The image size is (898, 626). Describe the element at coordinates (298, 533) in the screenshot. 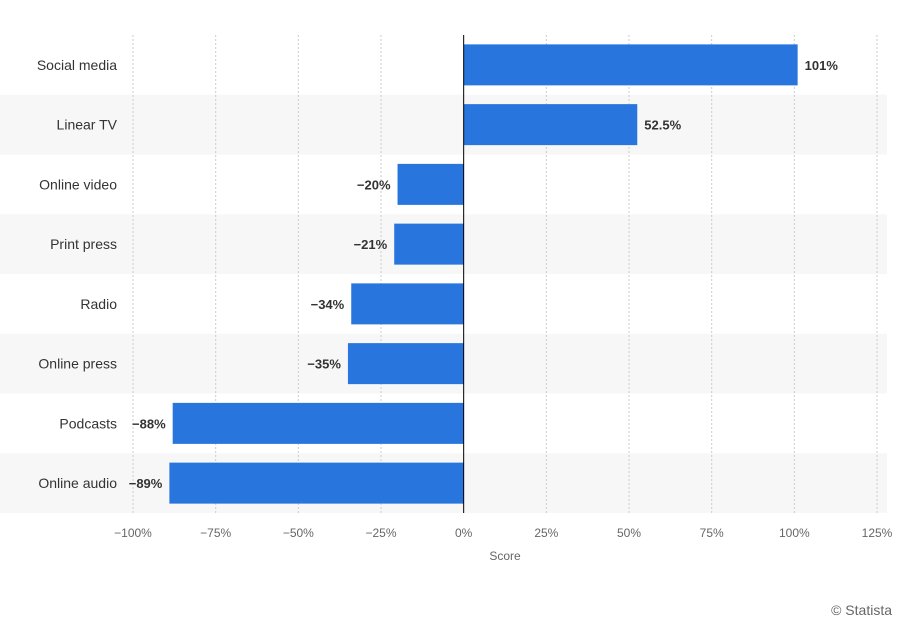

I see `x-tick-label: −50%` at that location.